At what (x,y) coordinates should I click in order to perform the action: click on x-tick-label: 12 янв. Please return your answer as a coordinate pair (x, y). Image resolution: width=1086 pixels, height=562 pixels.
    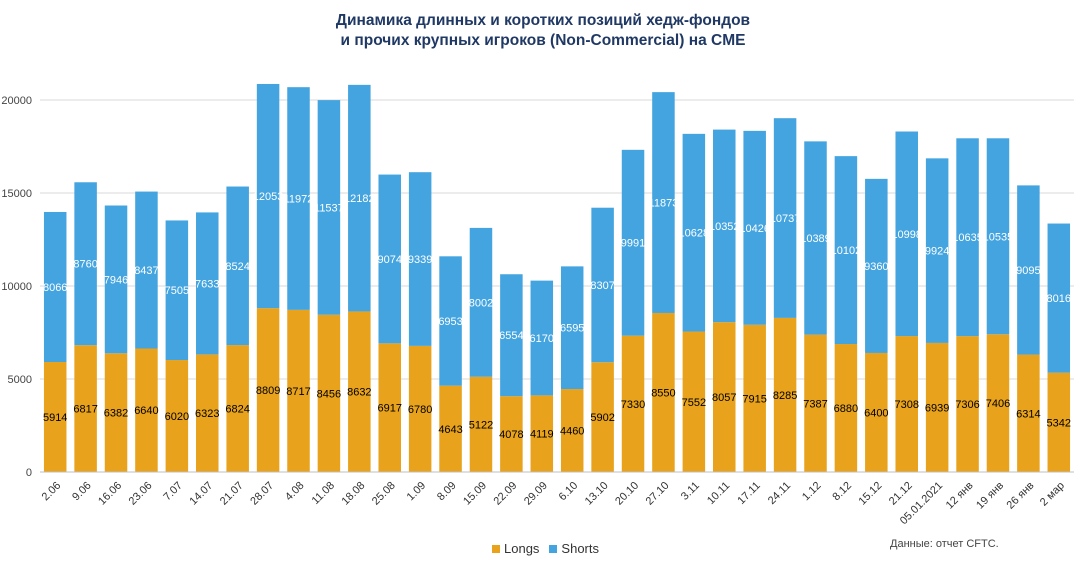
    Looking at the image, I should click on (960, 496).